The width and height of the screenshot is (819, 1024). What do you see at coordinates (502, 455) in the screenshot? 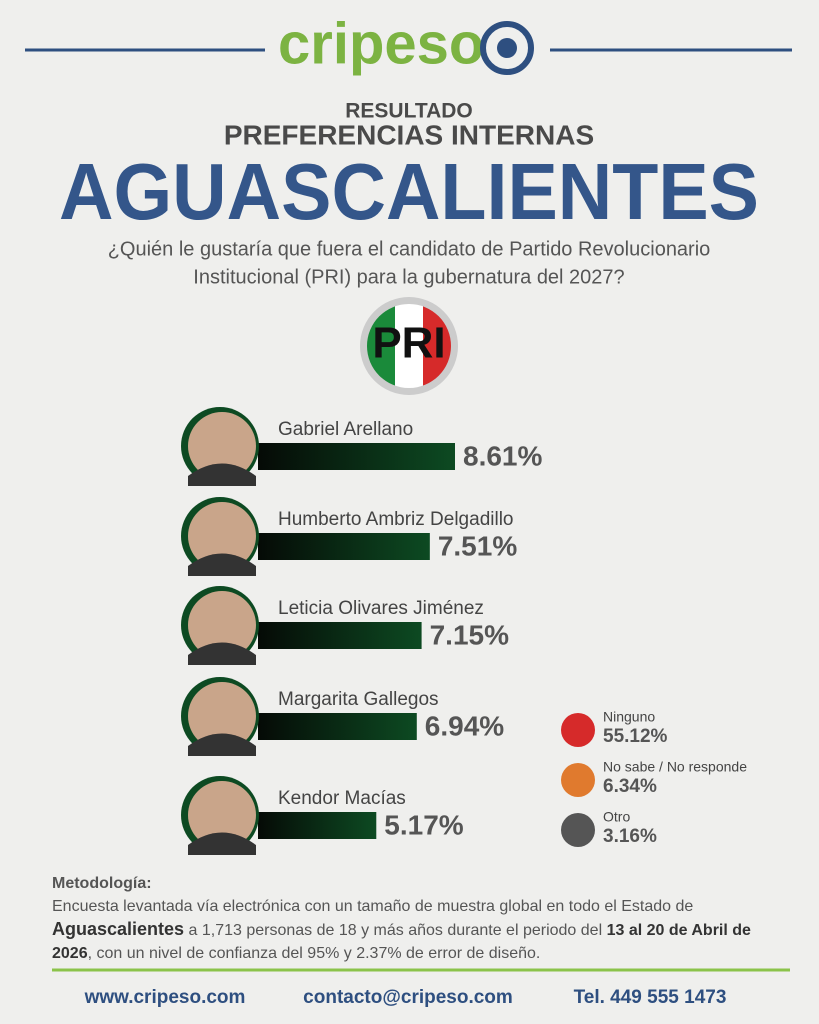
I see `value-label: 8.61%` at bounding box center [502, 455].